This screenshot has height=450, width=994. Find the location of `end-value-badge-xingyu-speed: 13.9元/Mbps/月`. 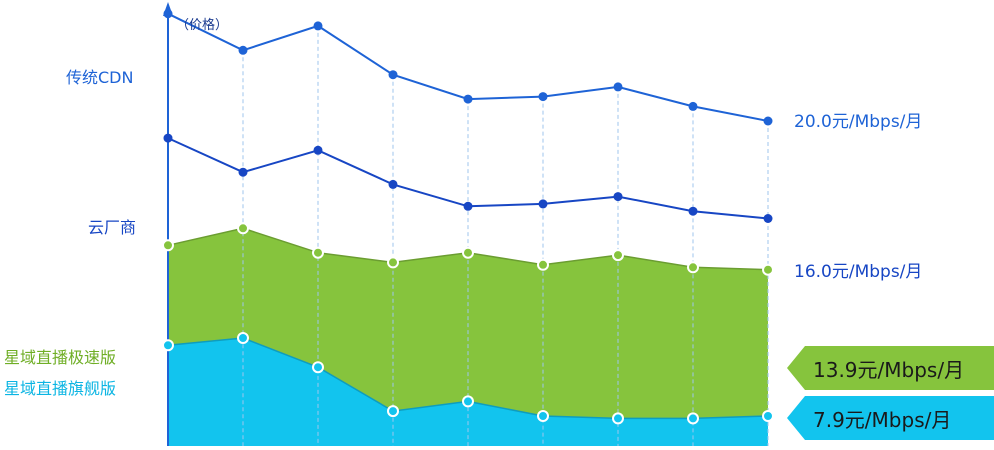

end-value-badge-xingyu-speed: 13.9元/Mbps/月 is located at coordinates (890, 368).